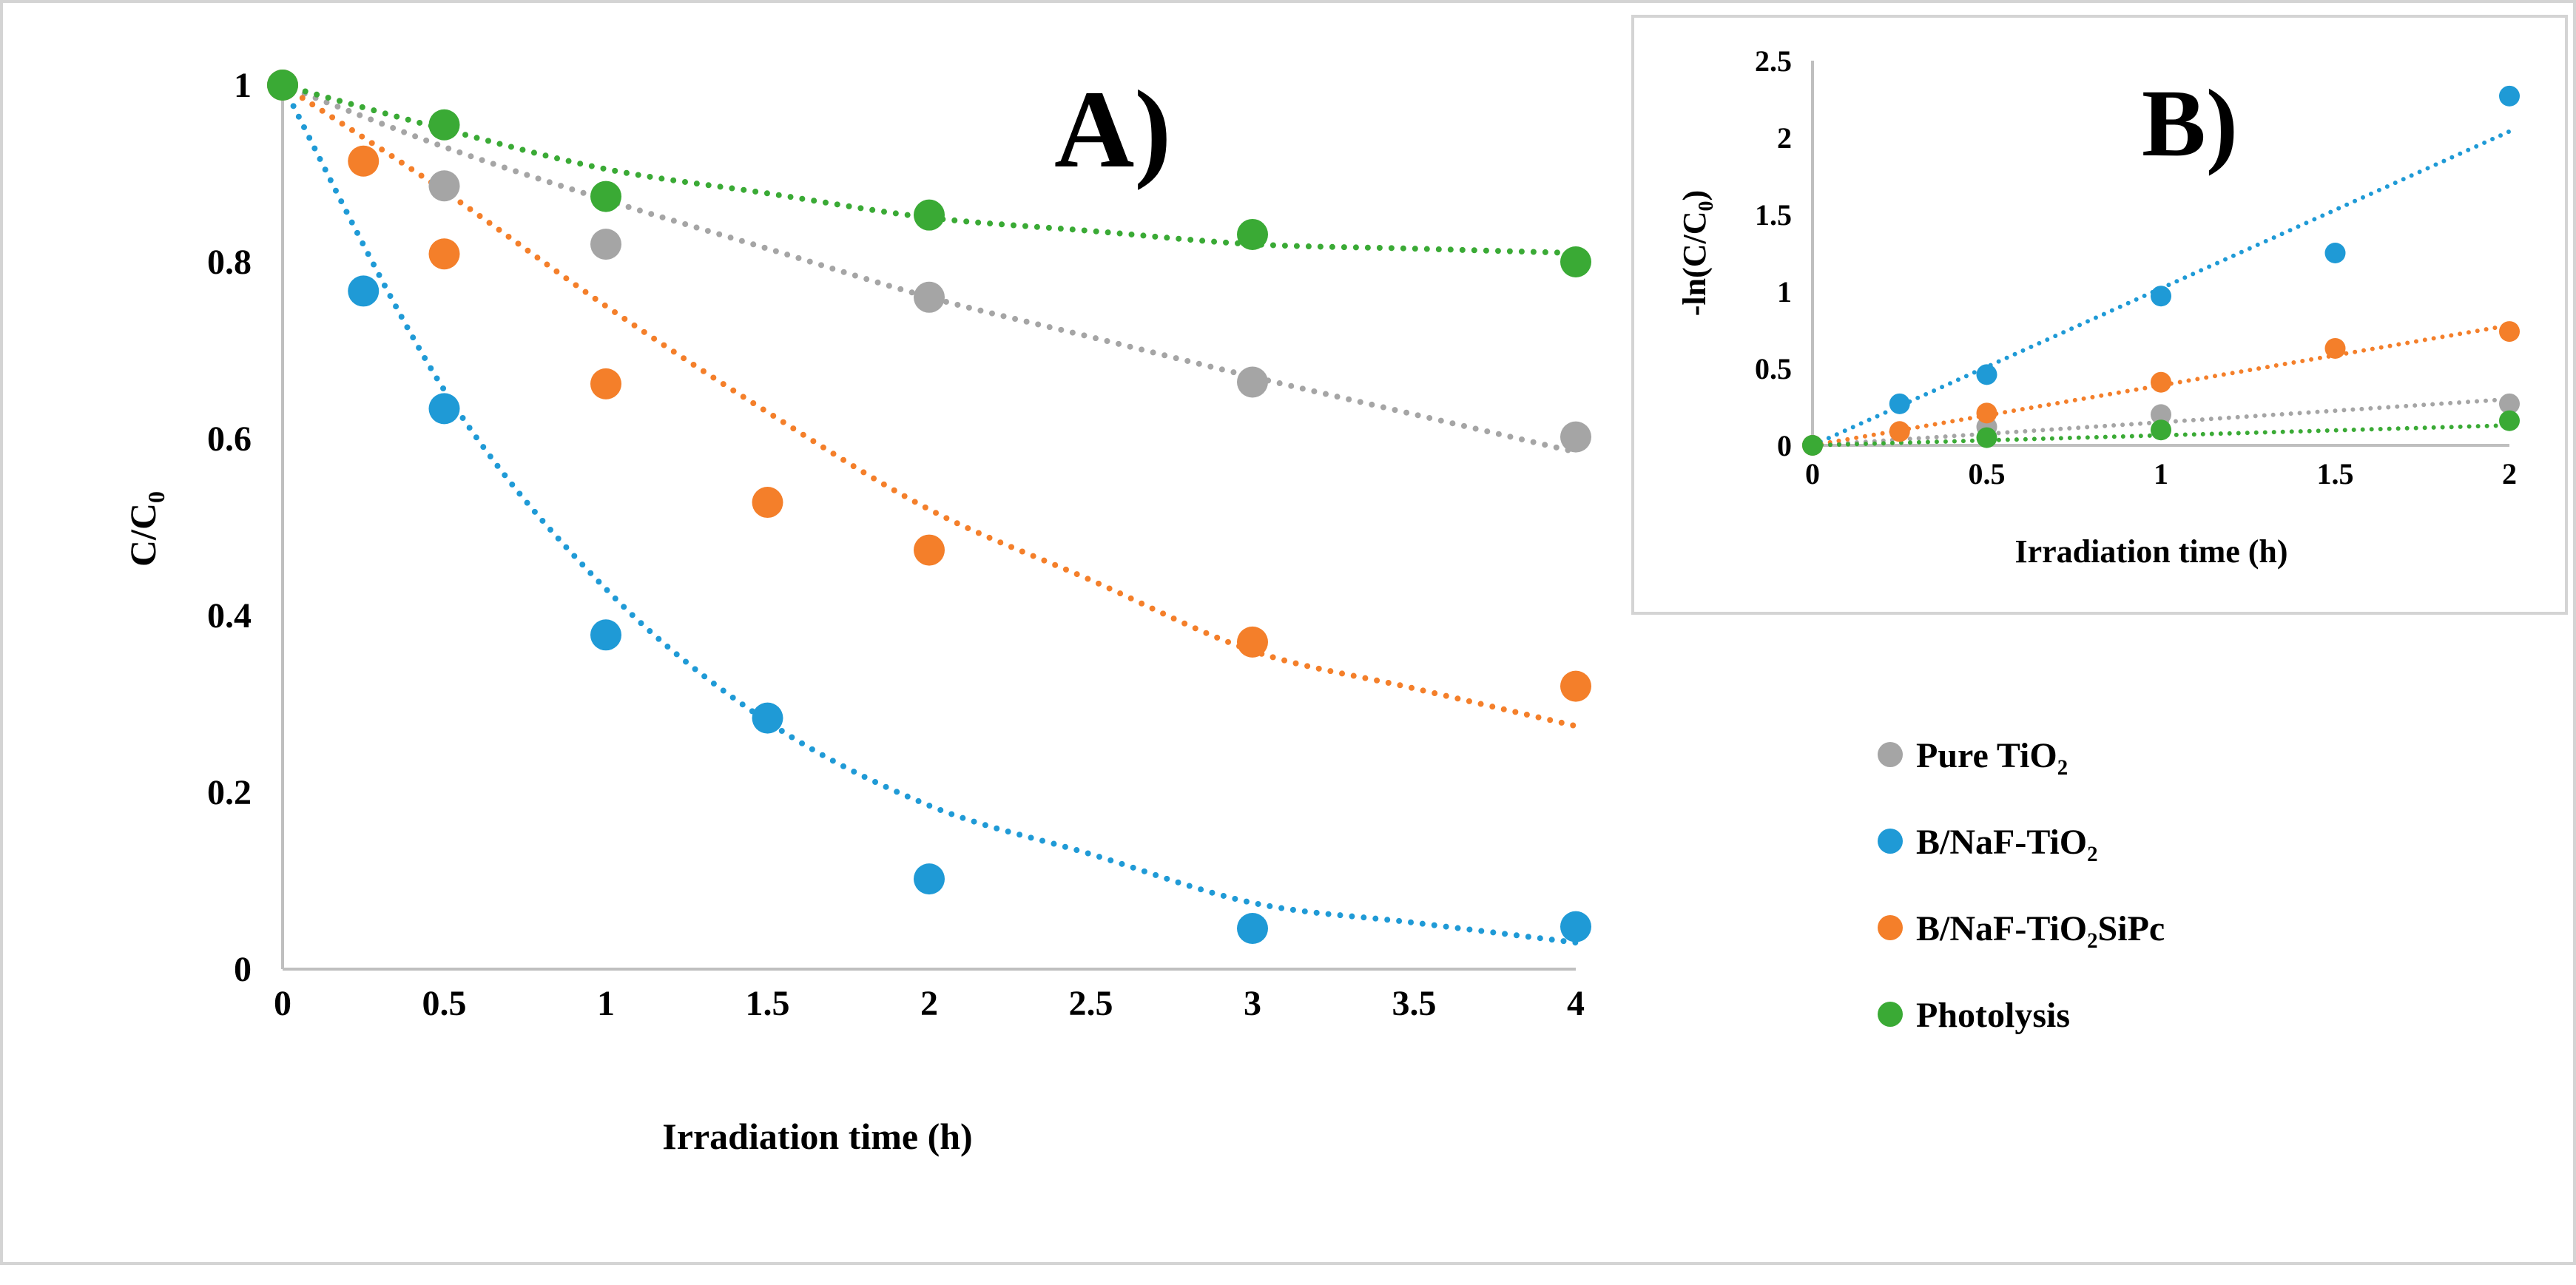  What do you see at coordinates (606, 1004) in the screenshot?
I see `chart-a-x-tick-label: 1` at bounding box center [606, 1004].